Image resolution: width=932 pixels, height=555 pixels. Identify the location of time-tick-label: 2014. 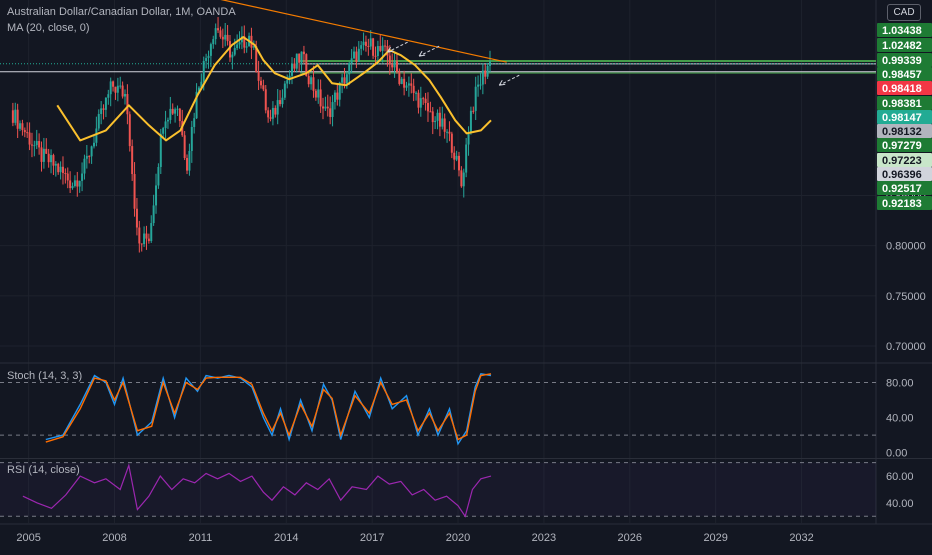
(286, 538).